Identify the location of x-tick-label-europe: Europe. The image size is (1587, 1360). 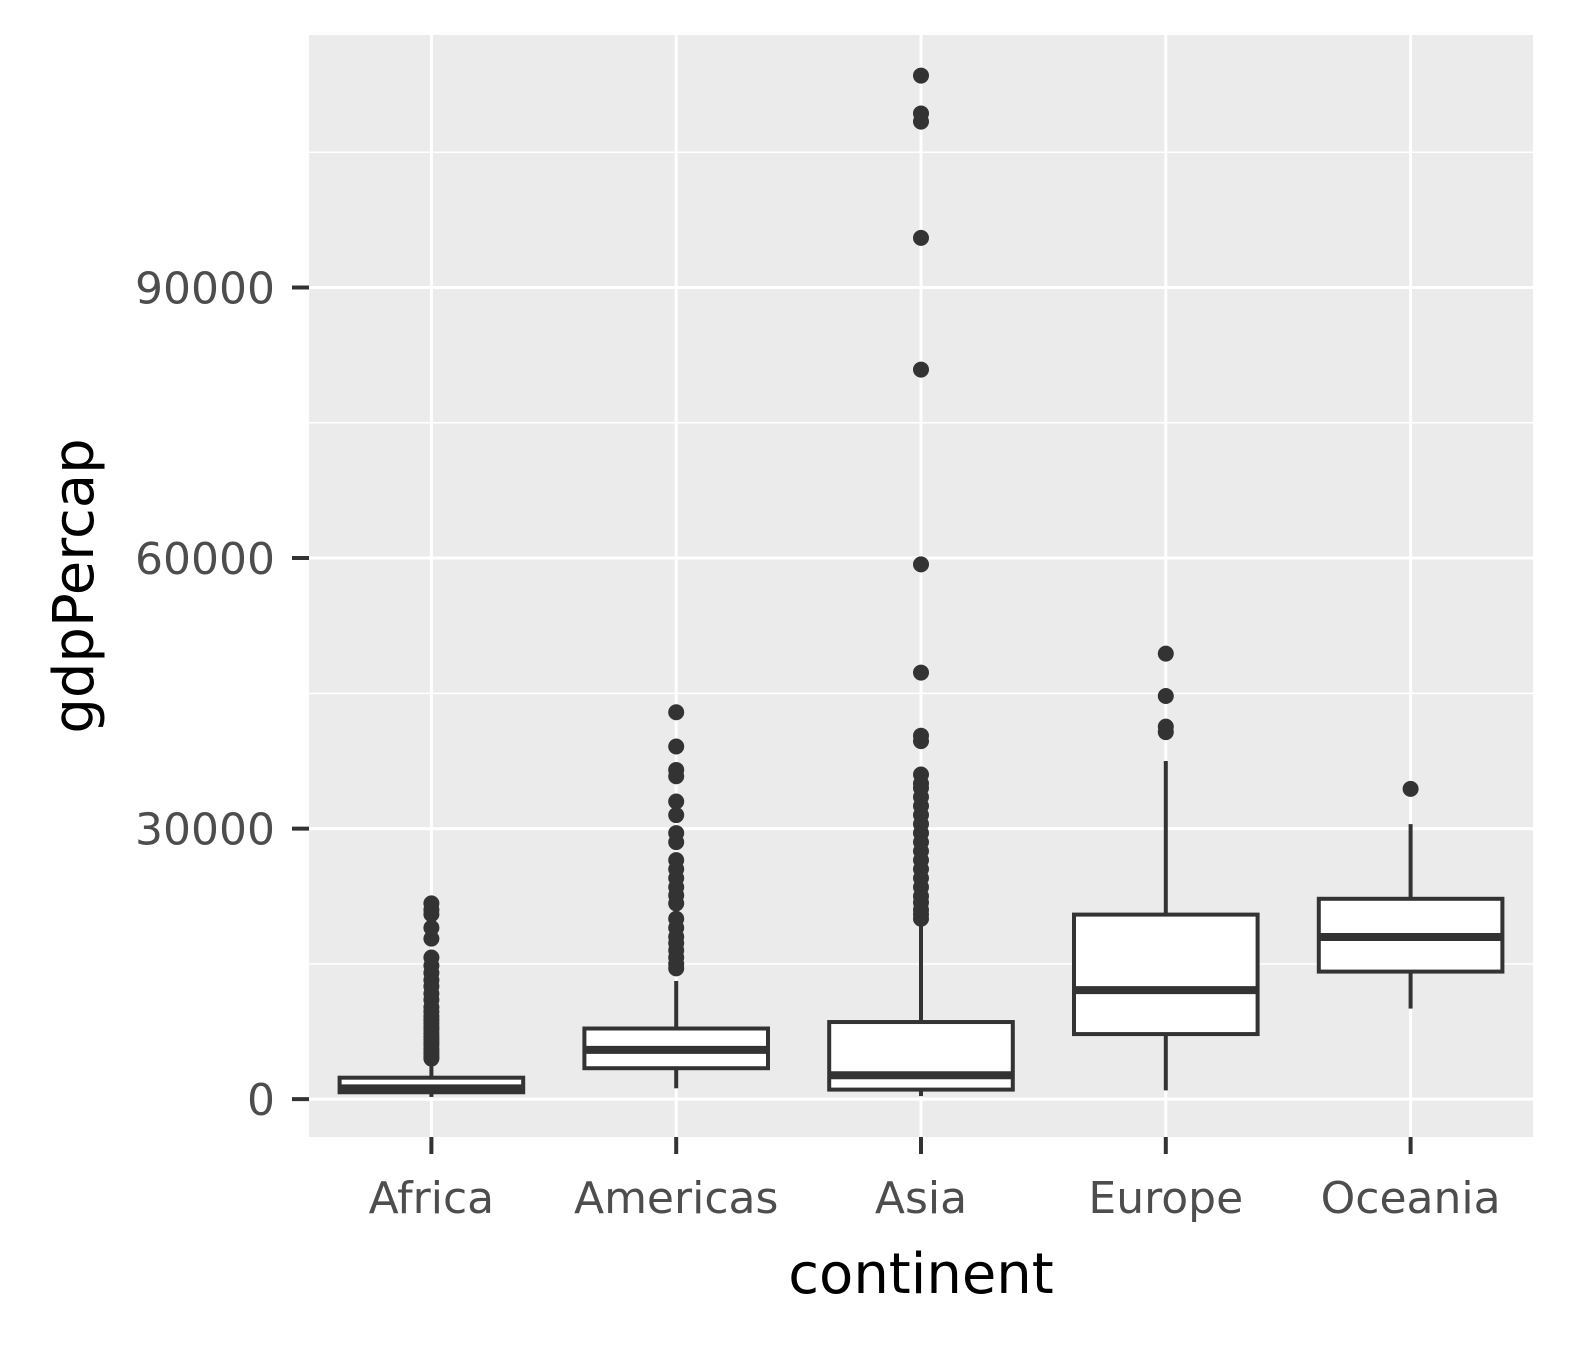
(1165, 1198).